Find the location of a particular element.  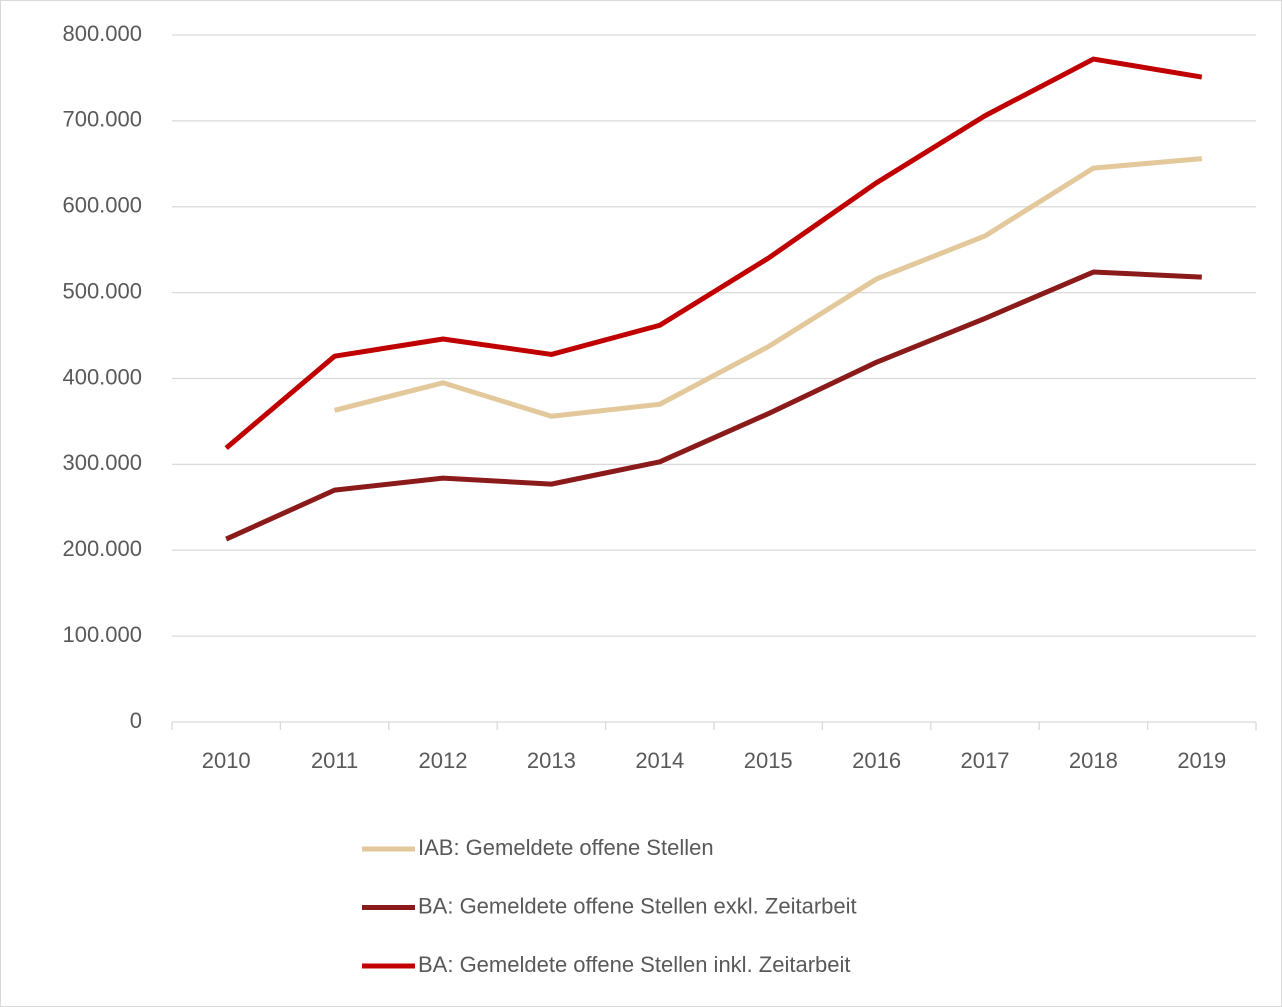

x-tick-label: 2011 is located at coordinates (334, 760).